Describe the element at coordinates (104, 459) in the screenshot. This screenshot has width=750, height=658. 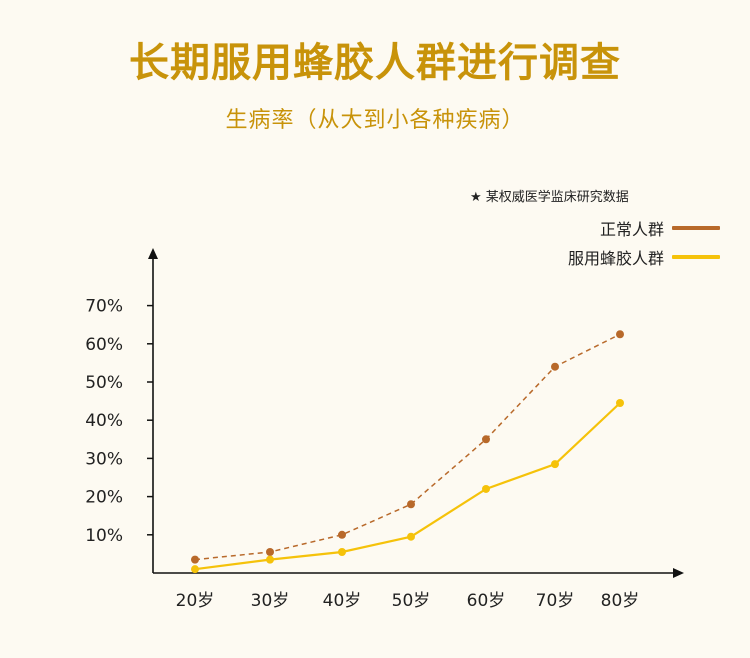
I see `y-tick-label: 30%` at that location.